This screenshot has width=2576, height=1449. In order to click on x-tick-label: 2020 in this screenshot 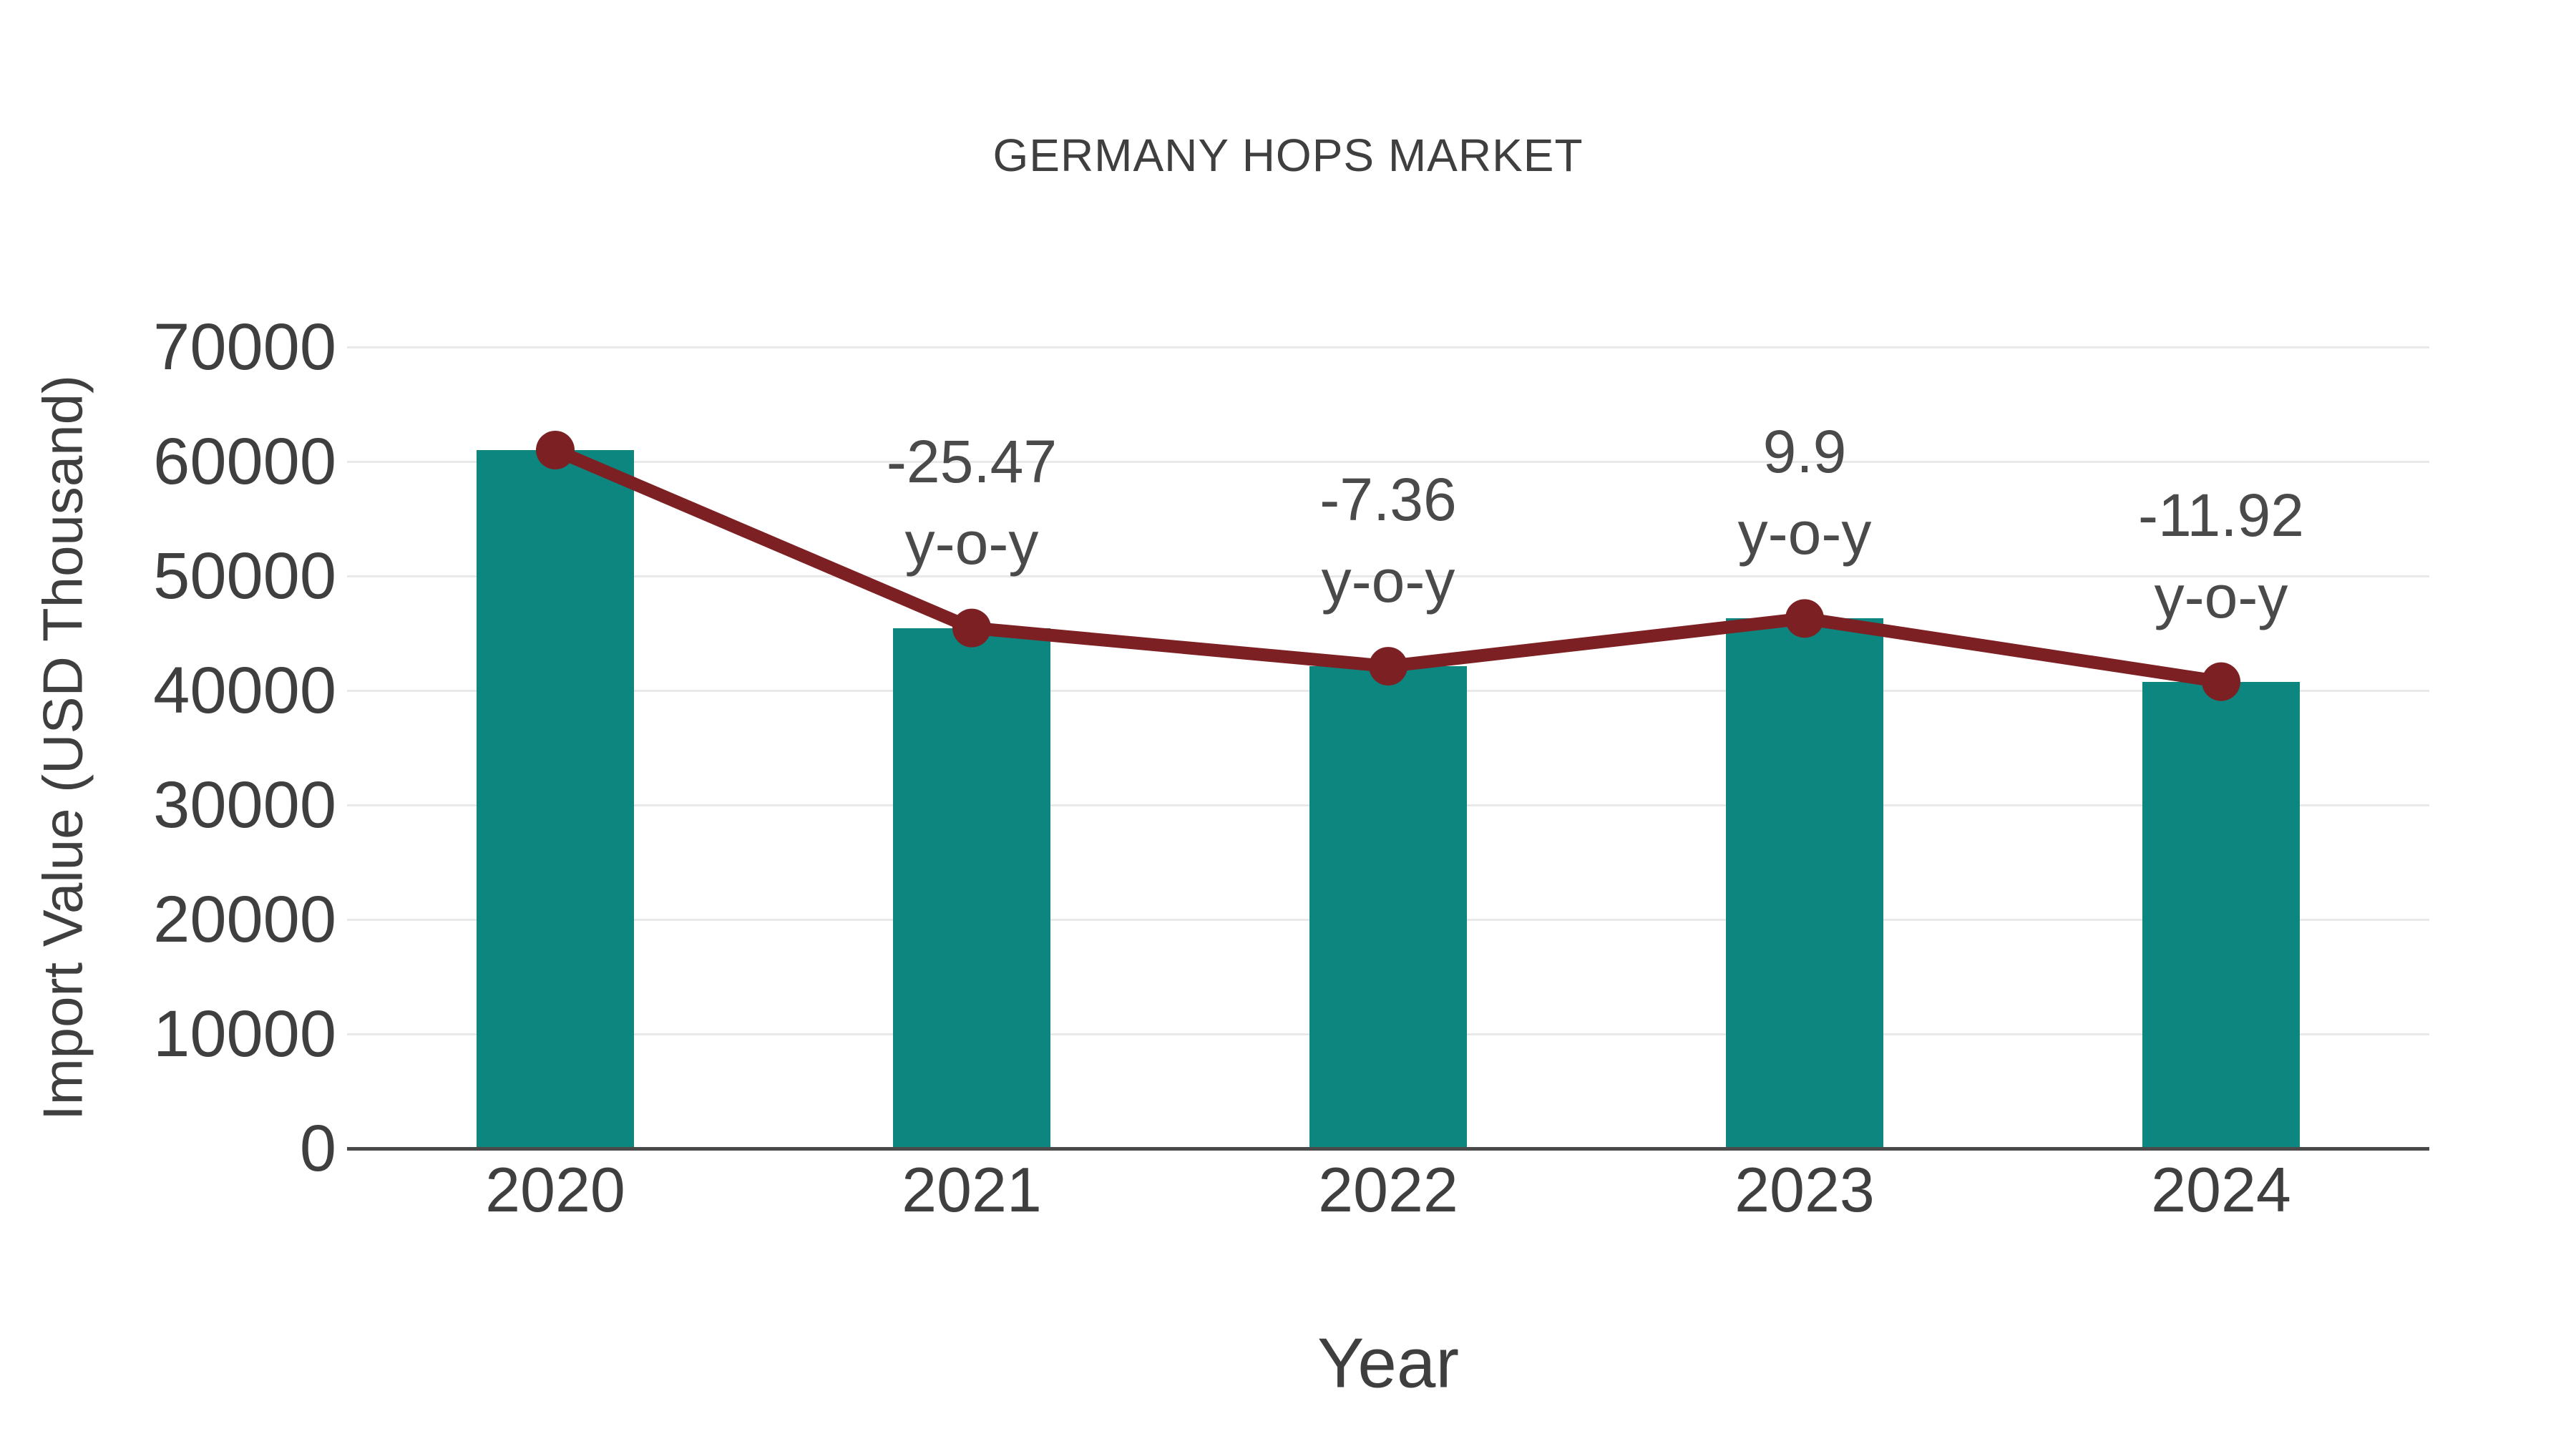, I will do `click(555, 1189)`.